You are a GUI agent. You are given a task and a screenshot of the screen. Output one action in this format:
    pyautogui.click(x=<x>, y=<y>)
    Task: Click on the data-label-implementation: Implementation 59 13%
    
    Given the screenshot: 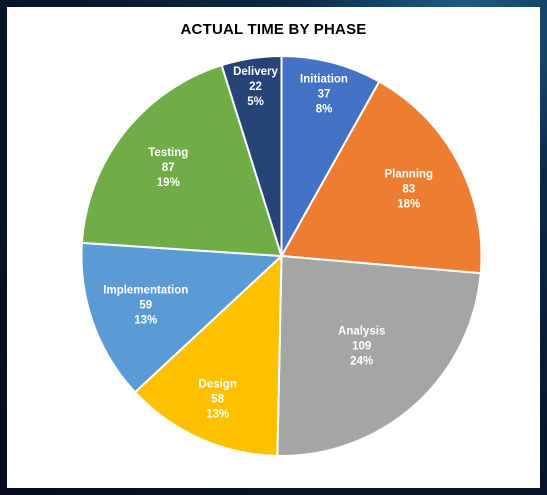 What is the action you would take?
    pyautogui.click(x=145, y=305)
    